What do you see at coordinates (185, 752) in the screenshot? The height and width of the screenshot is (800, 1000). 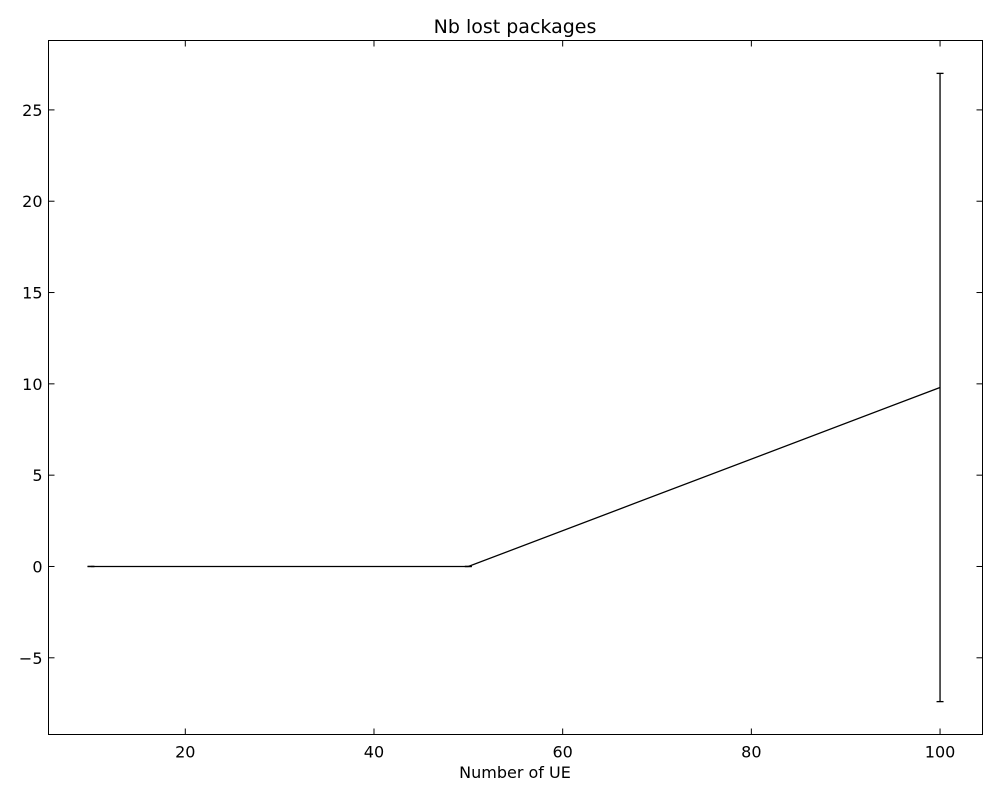 I see `x-tick-label: 20` at bounding box center [185, 752].